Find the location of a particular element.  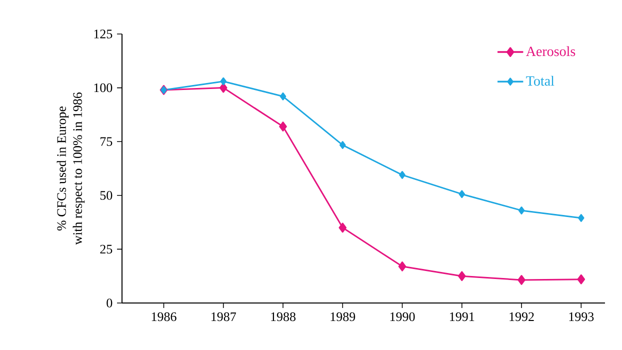

y-tick-label: 50 is located at coordinates (106, 195).